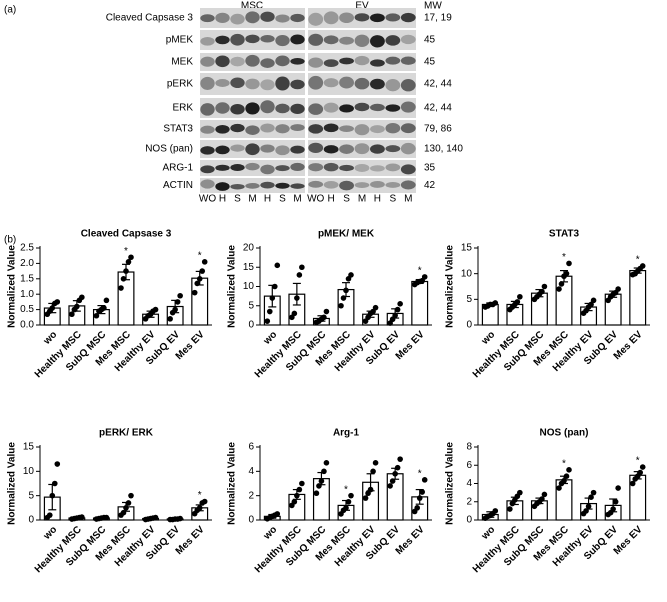 Image resolution: width=667 pixels, height=602 pixels. I want to click on panel-label: (a), so click(10, 10).